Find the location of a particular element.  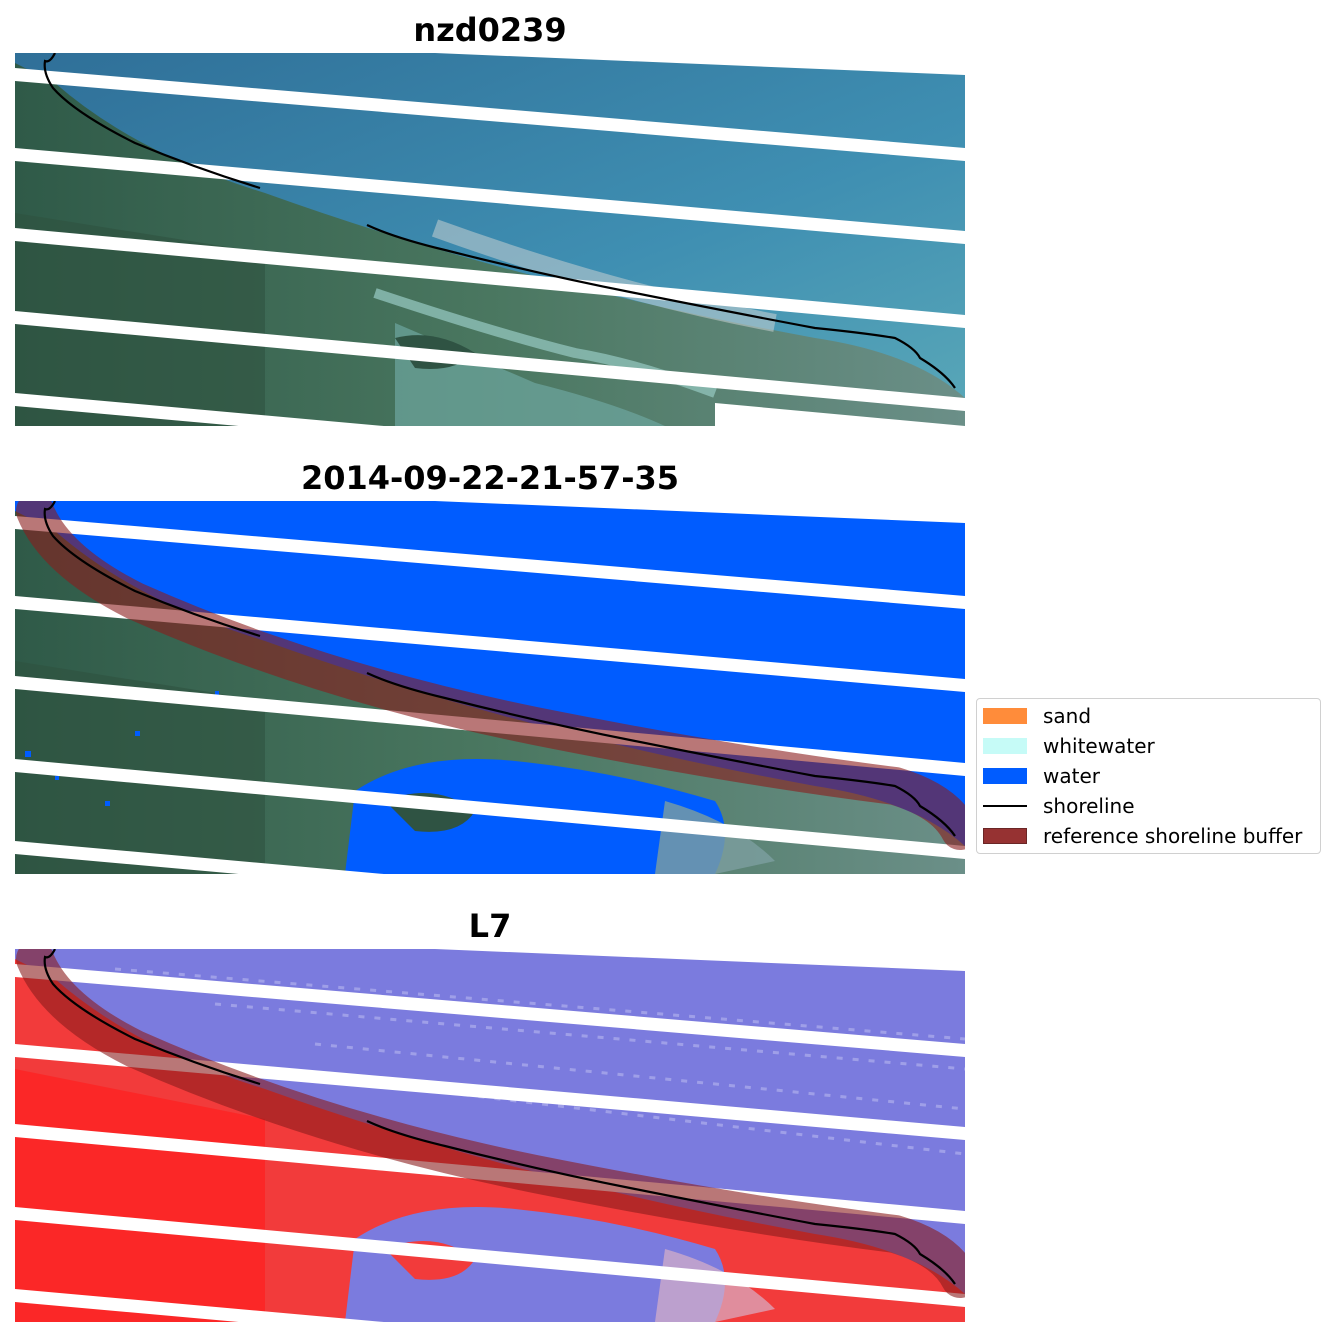

legend-label: water is located at coordinates (1071, 776).